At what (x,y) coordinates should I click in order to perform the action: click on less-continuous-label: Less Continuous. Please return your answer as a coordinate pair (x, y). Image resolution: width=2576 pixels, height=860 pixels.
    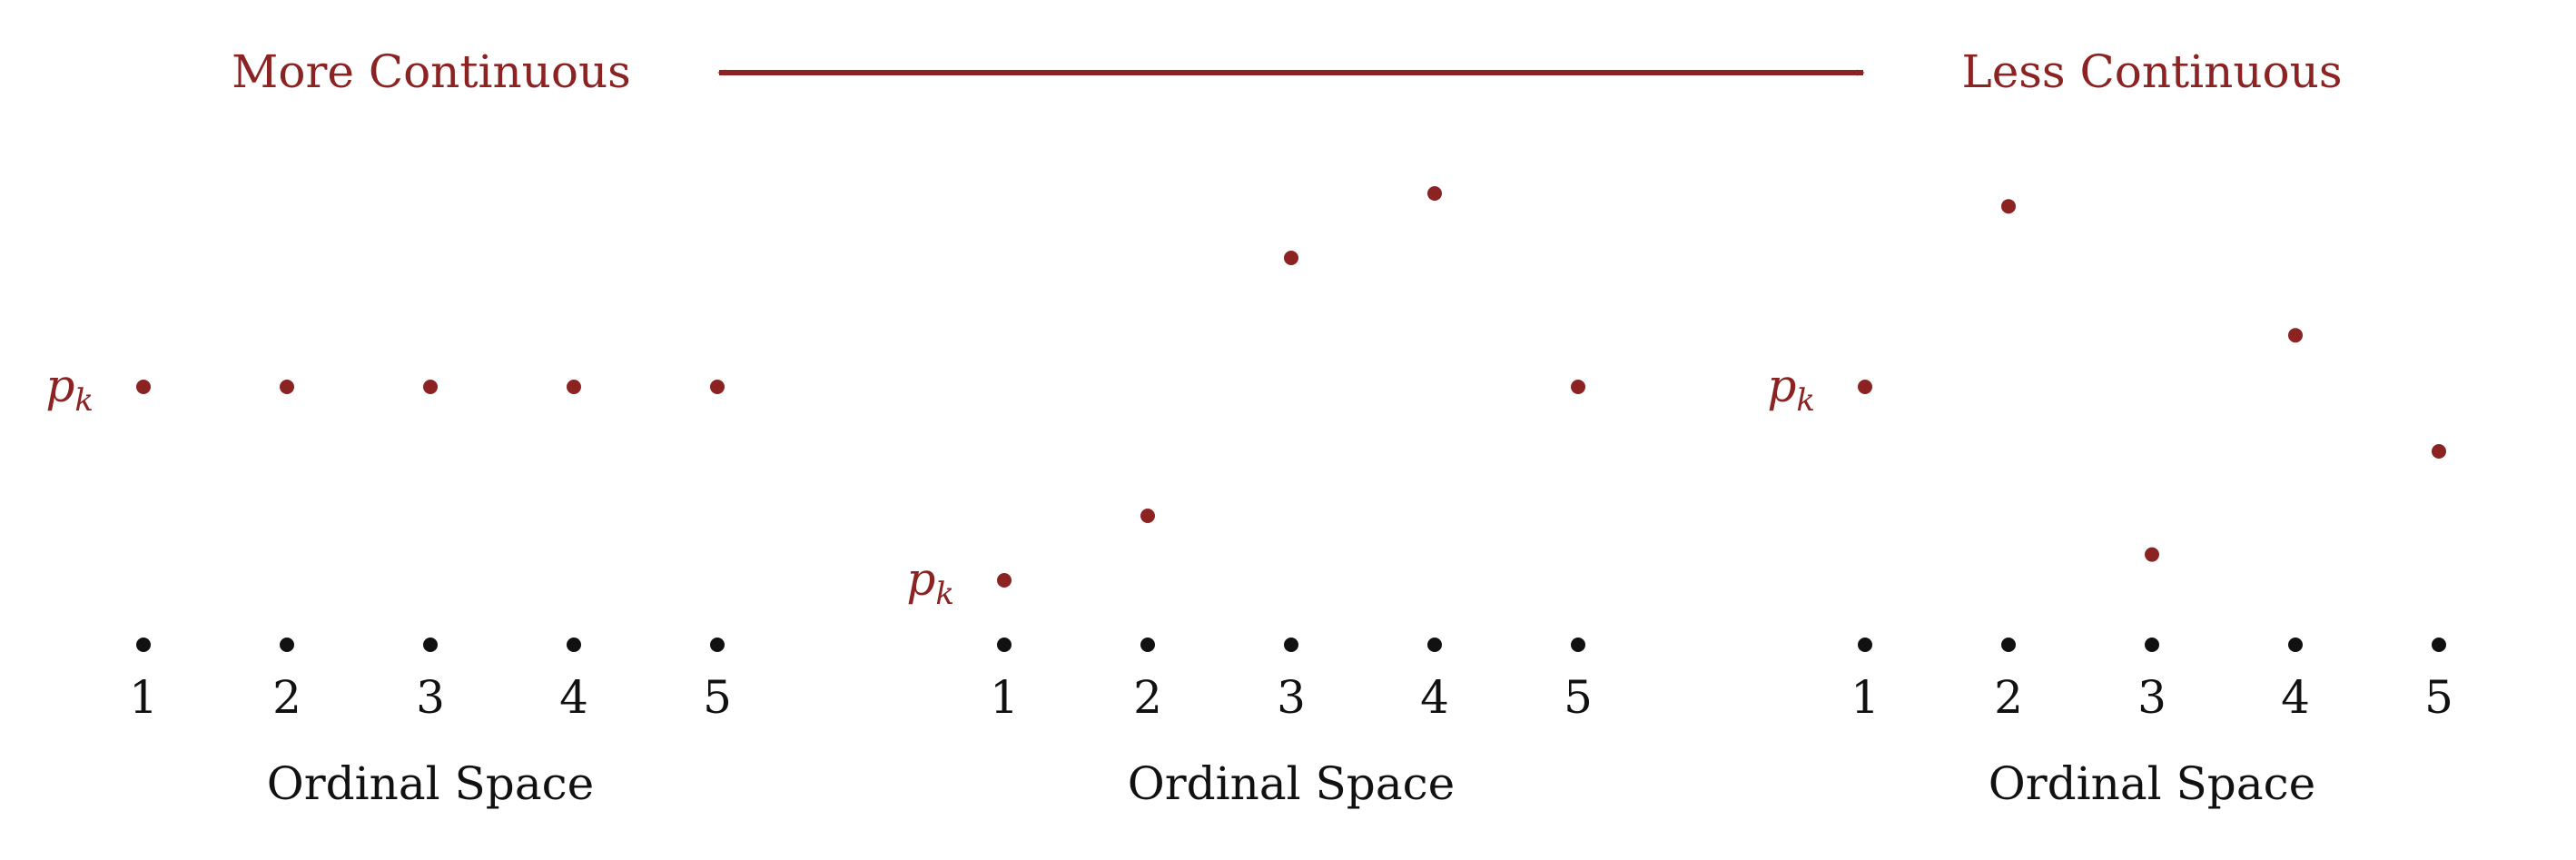
    Looking at the image, I should click on (2151, 71).